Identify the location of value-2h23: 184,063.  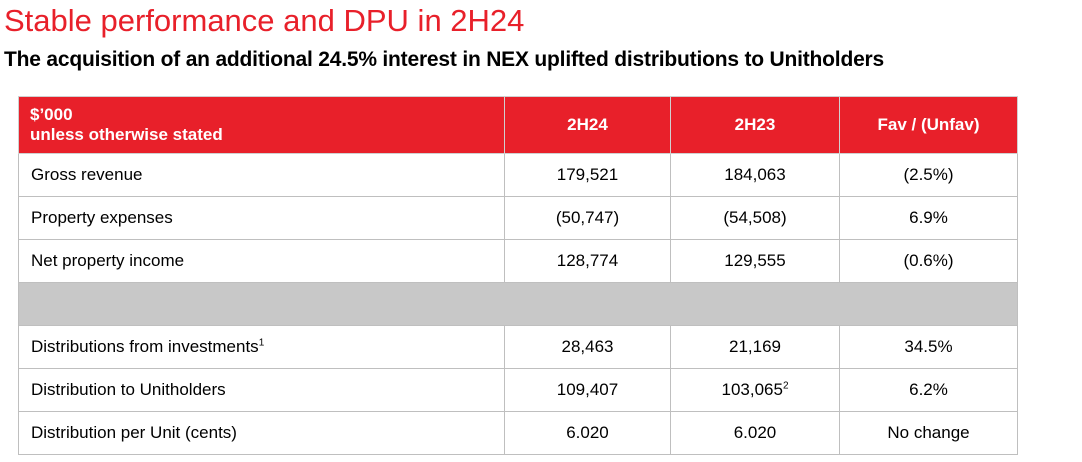
(755, 175).